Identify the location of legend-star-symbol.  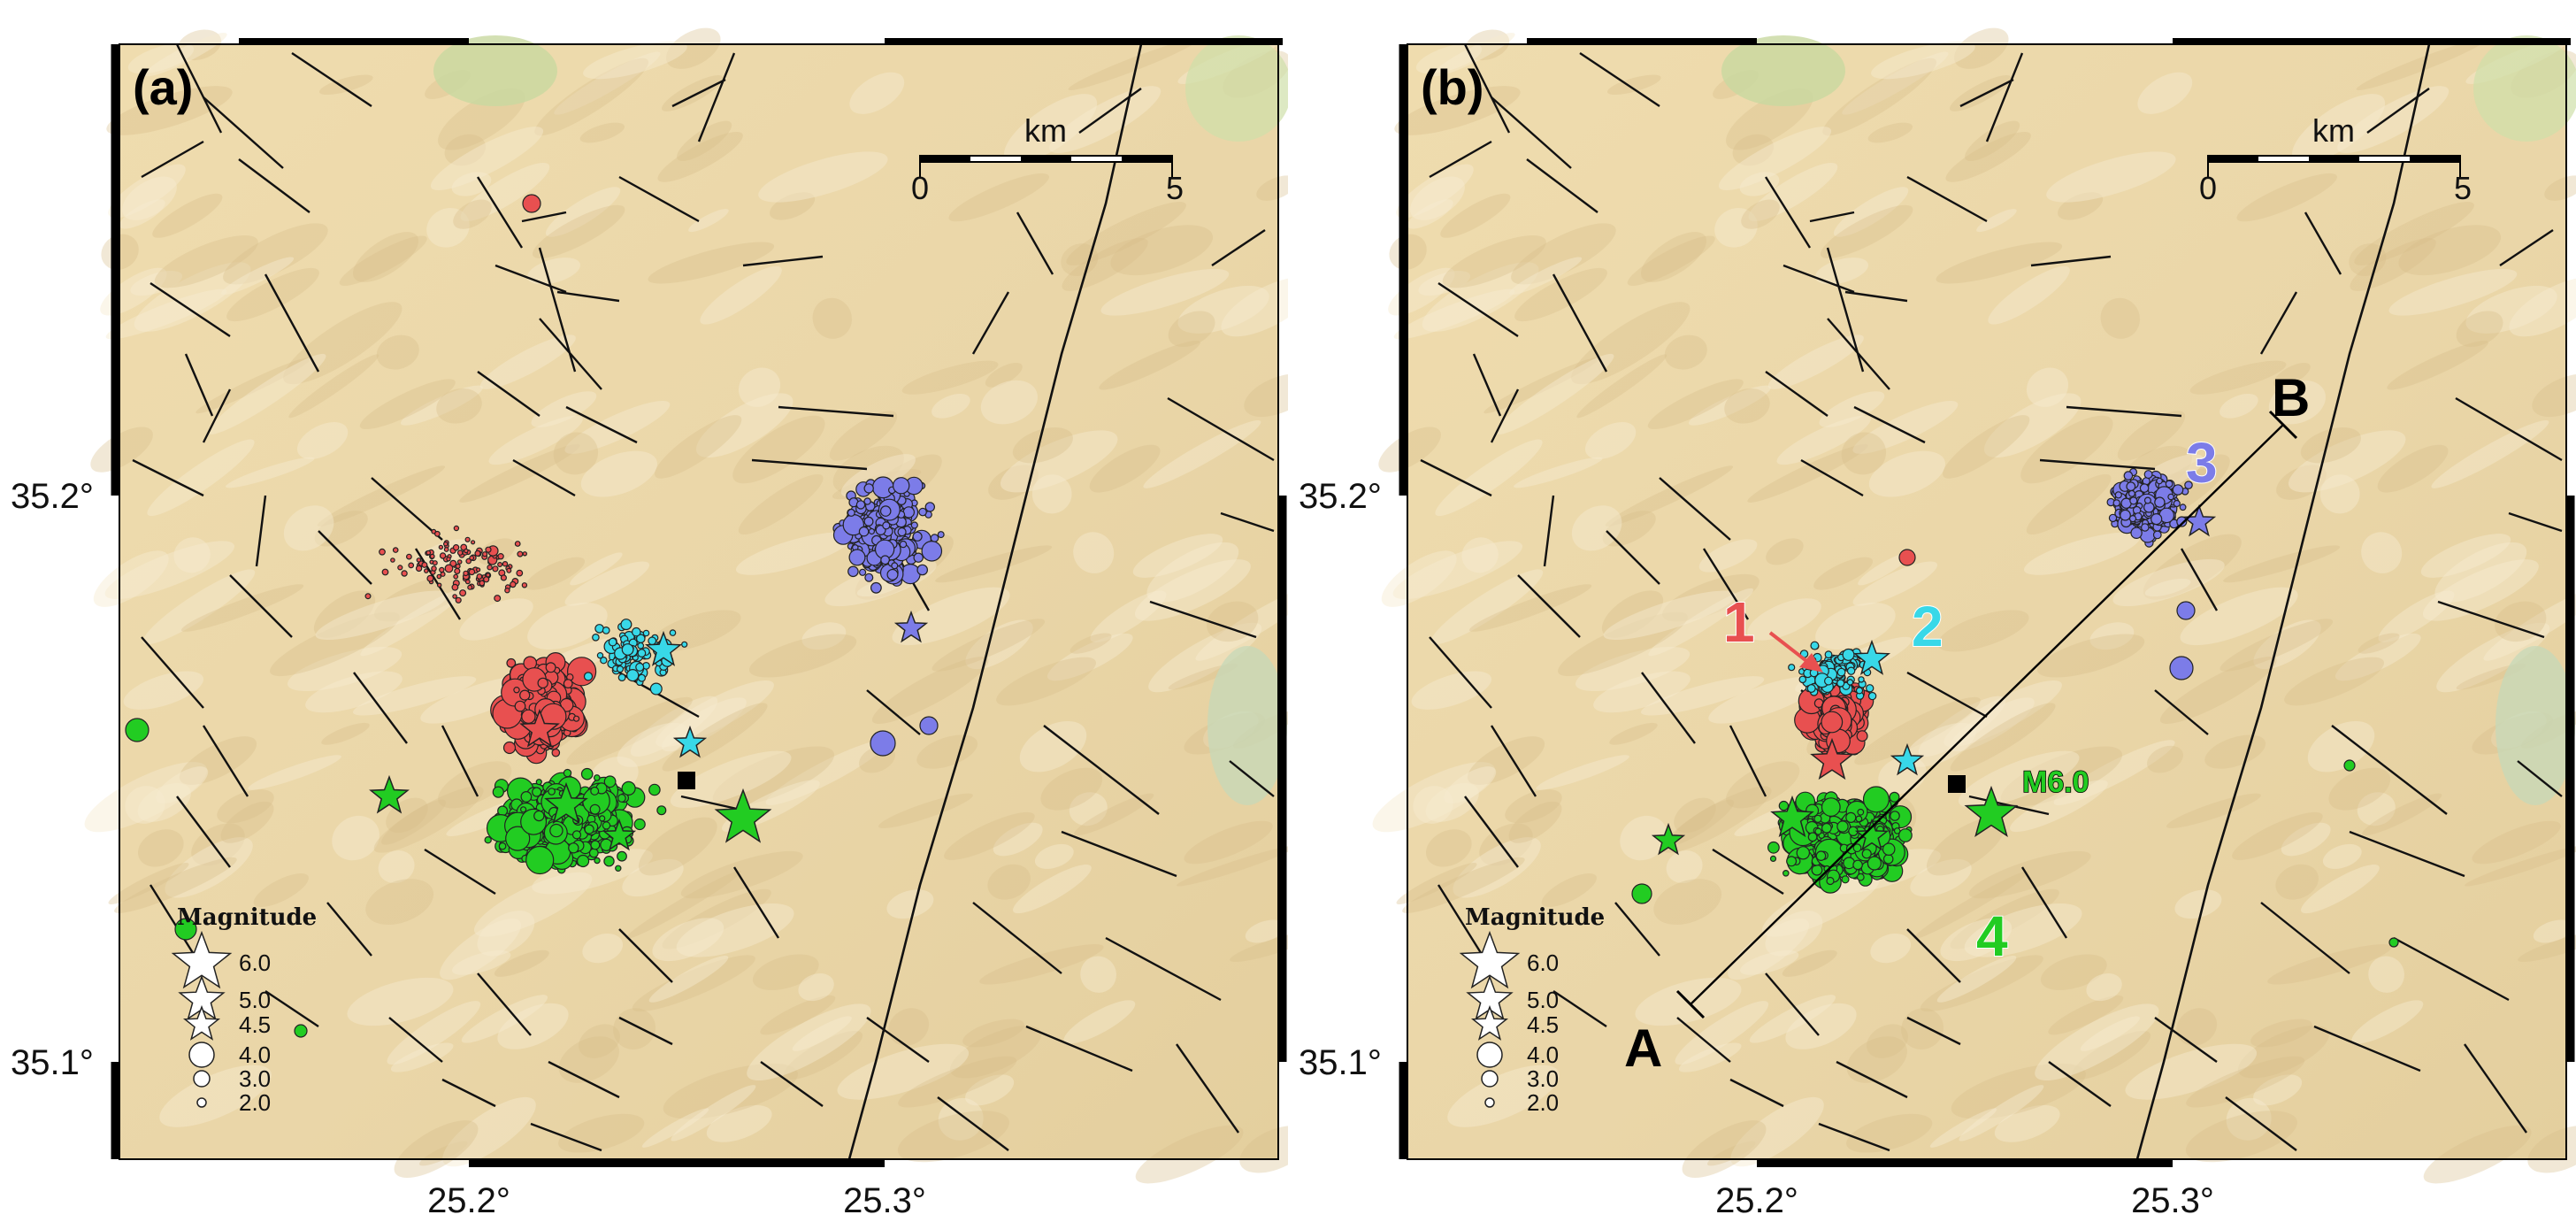
(1489, 1022).